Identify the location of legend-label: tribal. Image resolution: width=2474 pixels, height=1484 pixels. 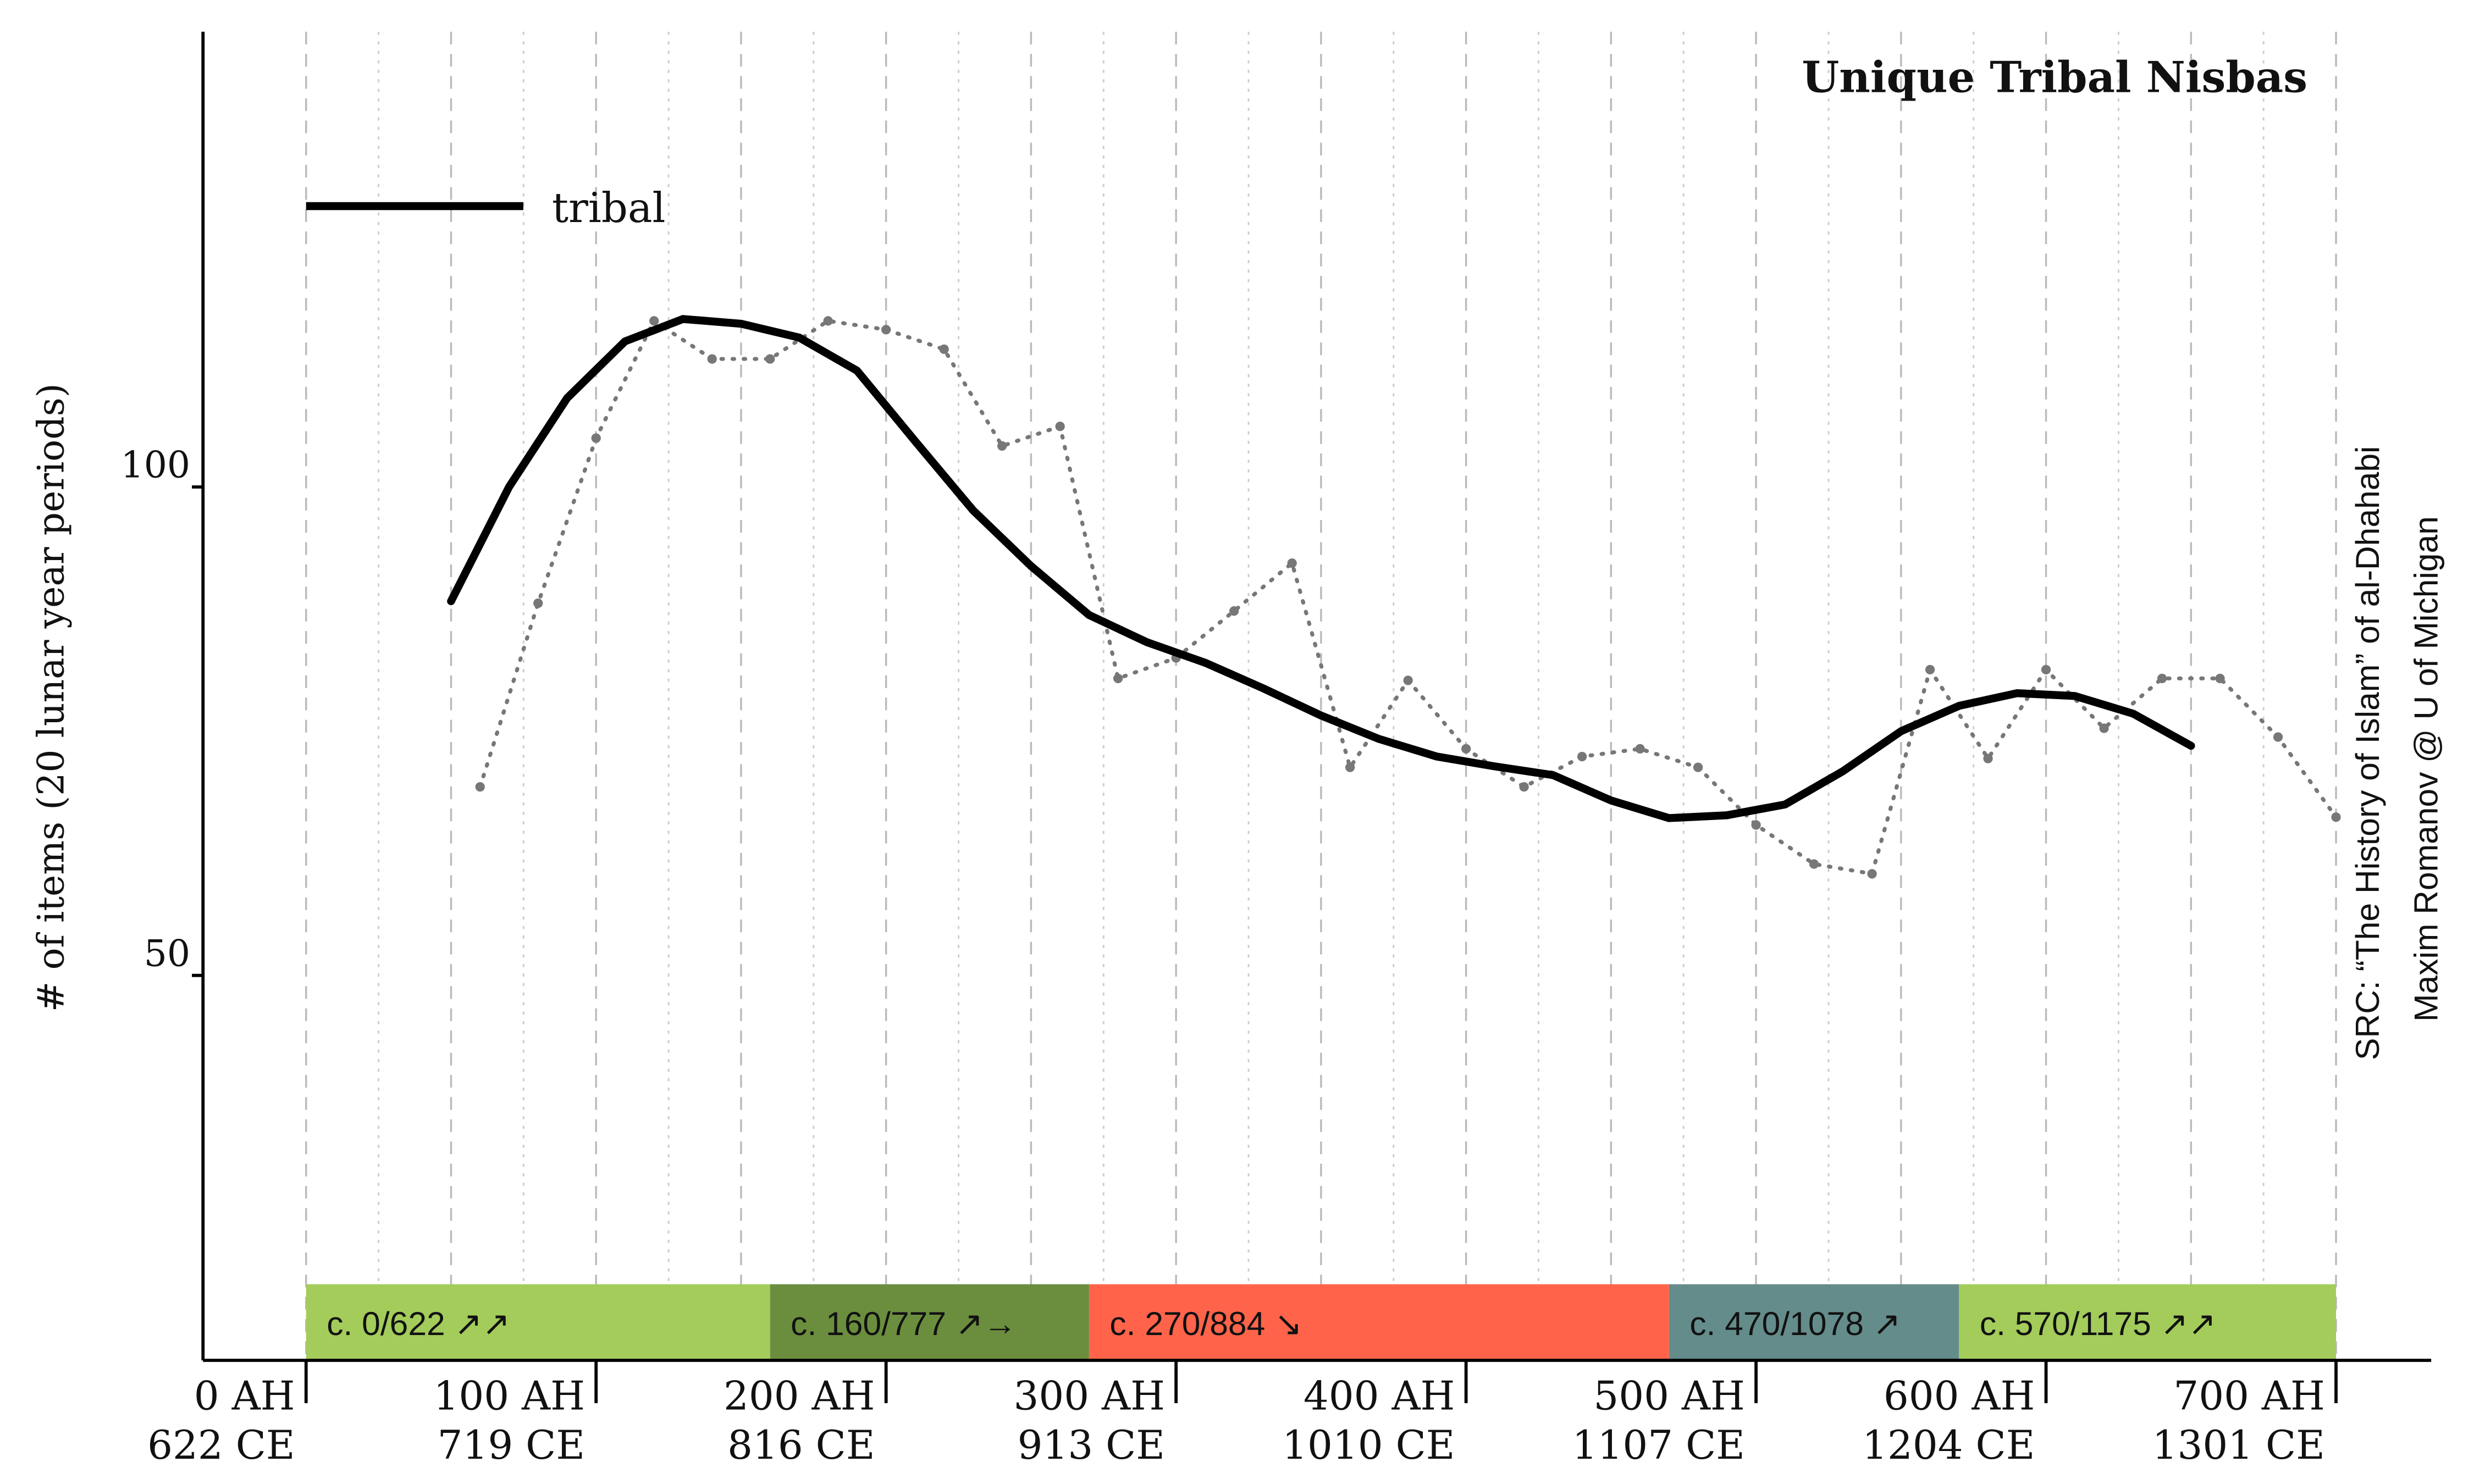
(609, 208).